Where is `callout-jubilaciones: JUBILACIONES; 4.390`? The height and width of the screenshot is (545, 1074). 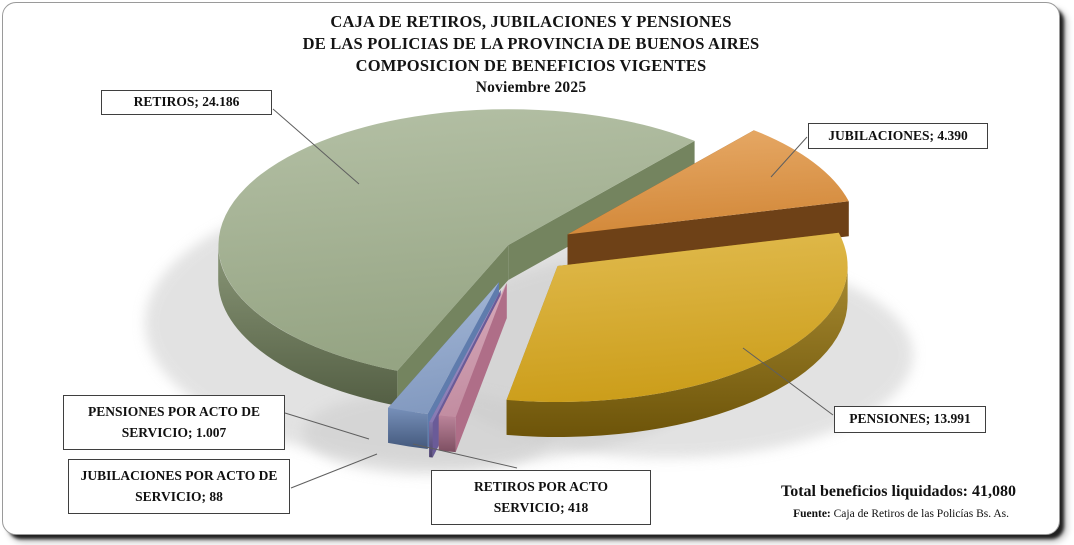
callout-jubilaciones: JUBILACIONES; 4.390 is located at coordinates (898, 136).